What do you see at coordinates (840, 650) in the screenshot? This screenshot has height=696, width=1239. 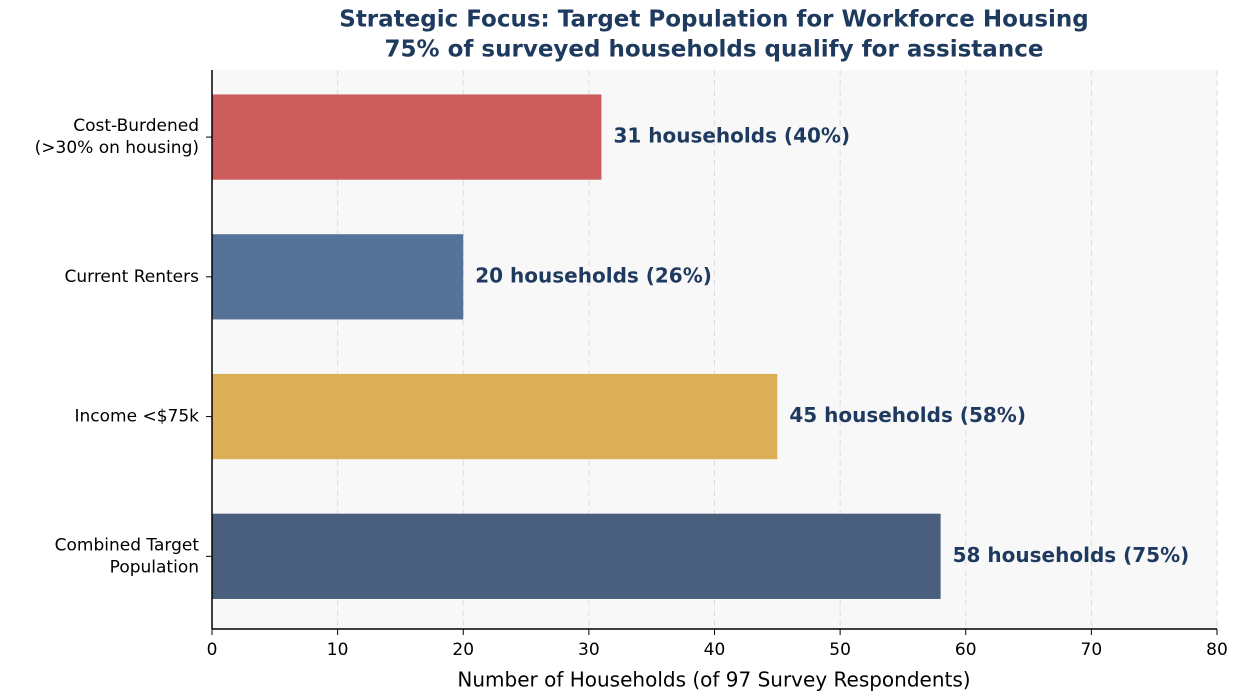 I see `x-tick-label: 50` at bounding box center [840, 650].